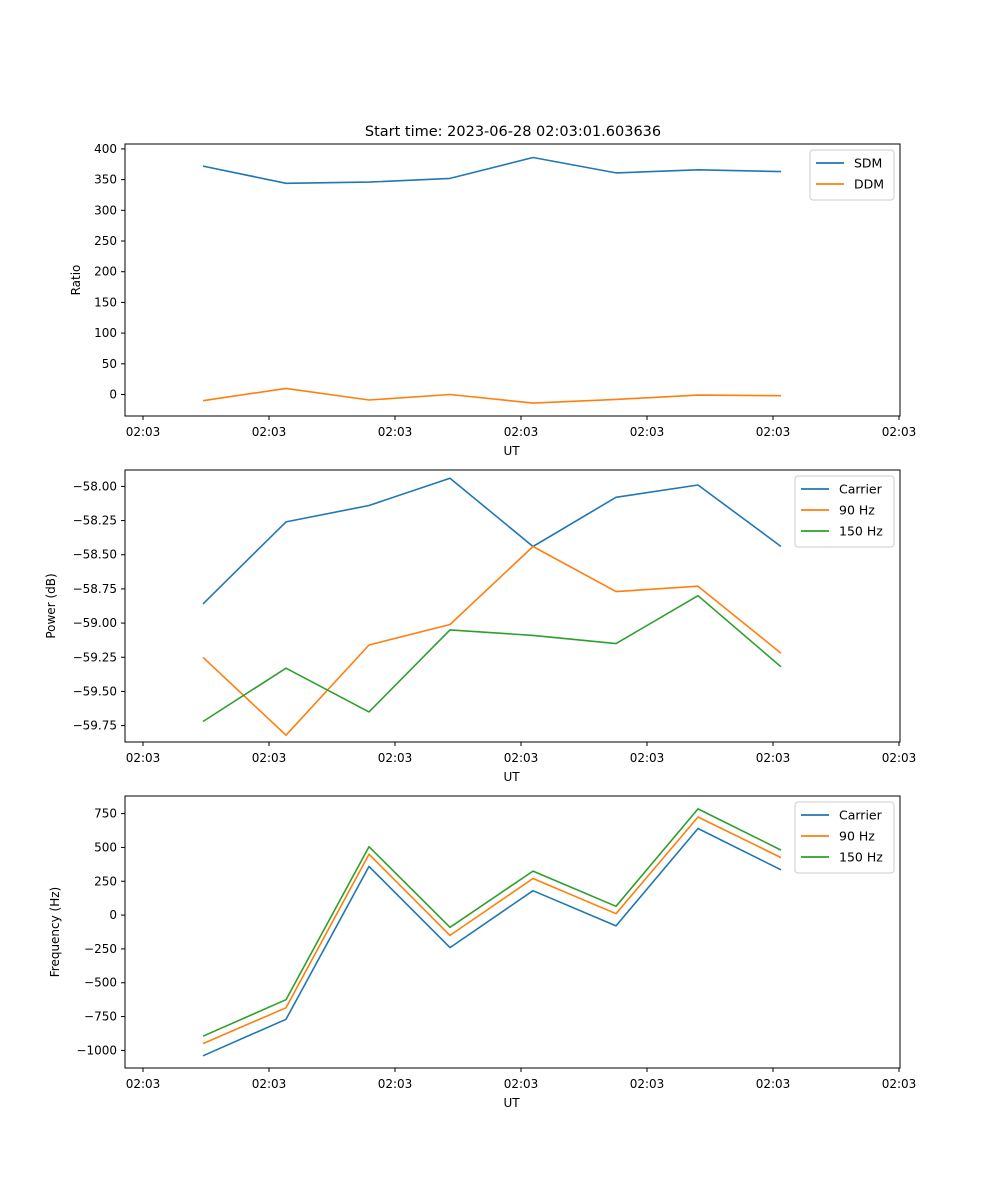 The image size is (1000, 1200). What do you see at coordinates (95, 521) in the screenshot?
I see `y-tick-label: −58.25` at bounding box center [95, 521].